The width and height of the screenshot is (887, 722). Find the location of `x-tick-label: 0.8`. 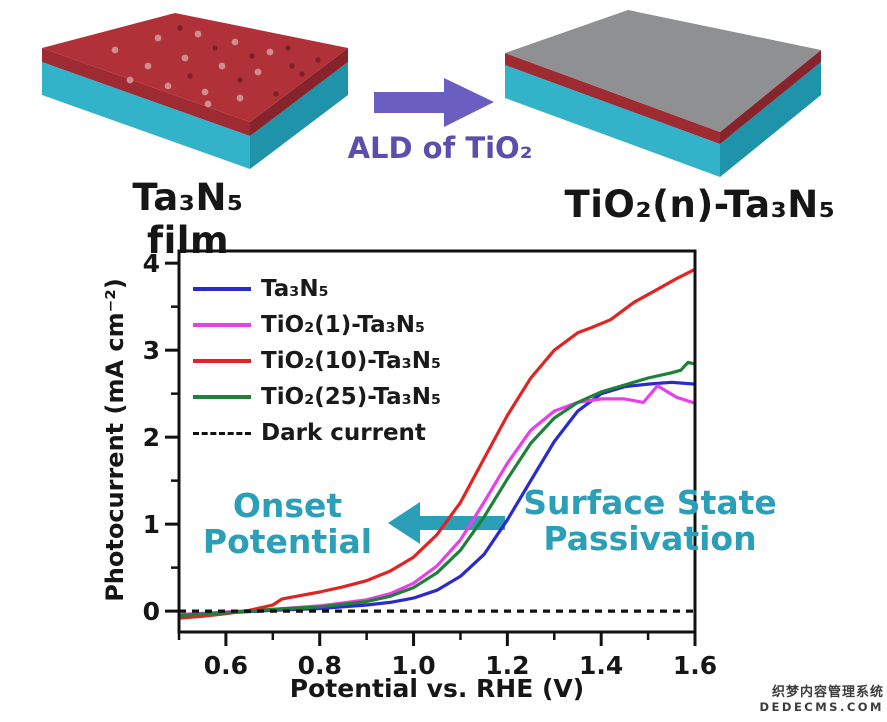

x-tick-label: 0.8 is located at coordinates (320, 665).